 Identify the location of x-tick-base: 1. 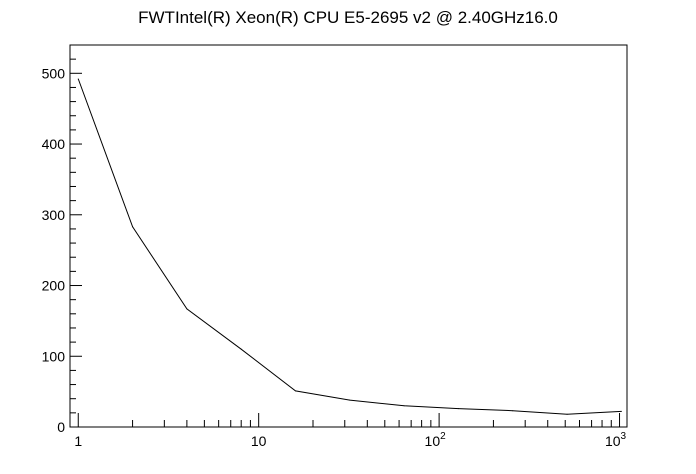
(78, 441).